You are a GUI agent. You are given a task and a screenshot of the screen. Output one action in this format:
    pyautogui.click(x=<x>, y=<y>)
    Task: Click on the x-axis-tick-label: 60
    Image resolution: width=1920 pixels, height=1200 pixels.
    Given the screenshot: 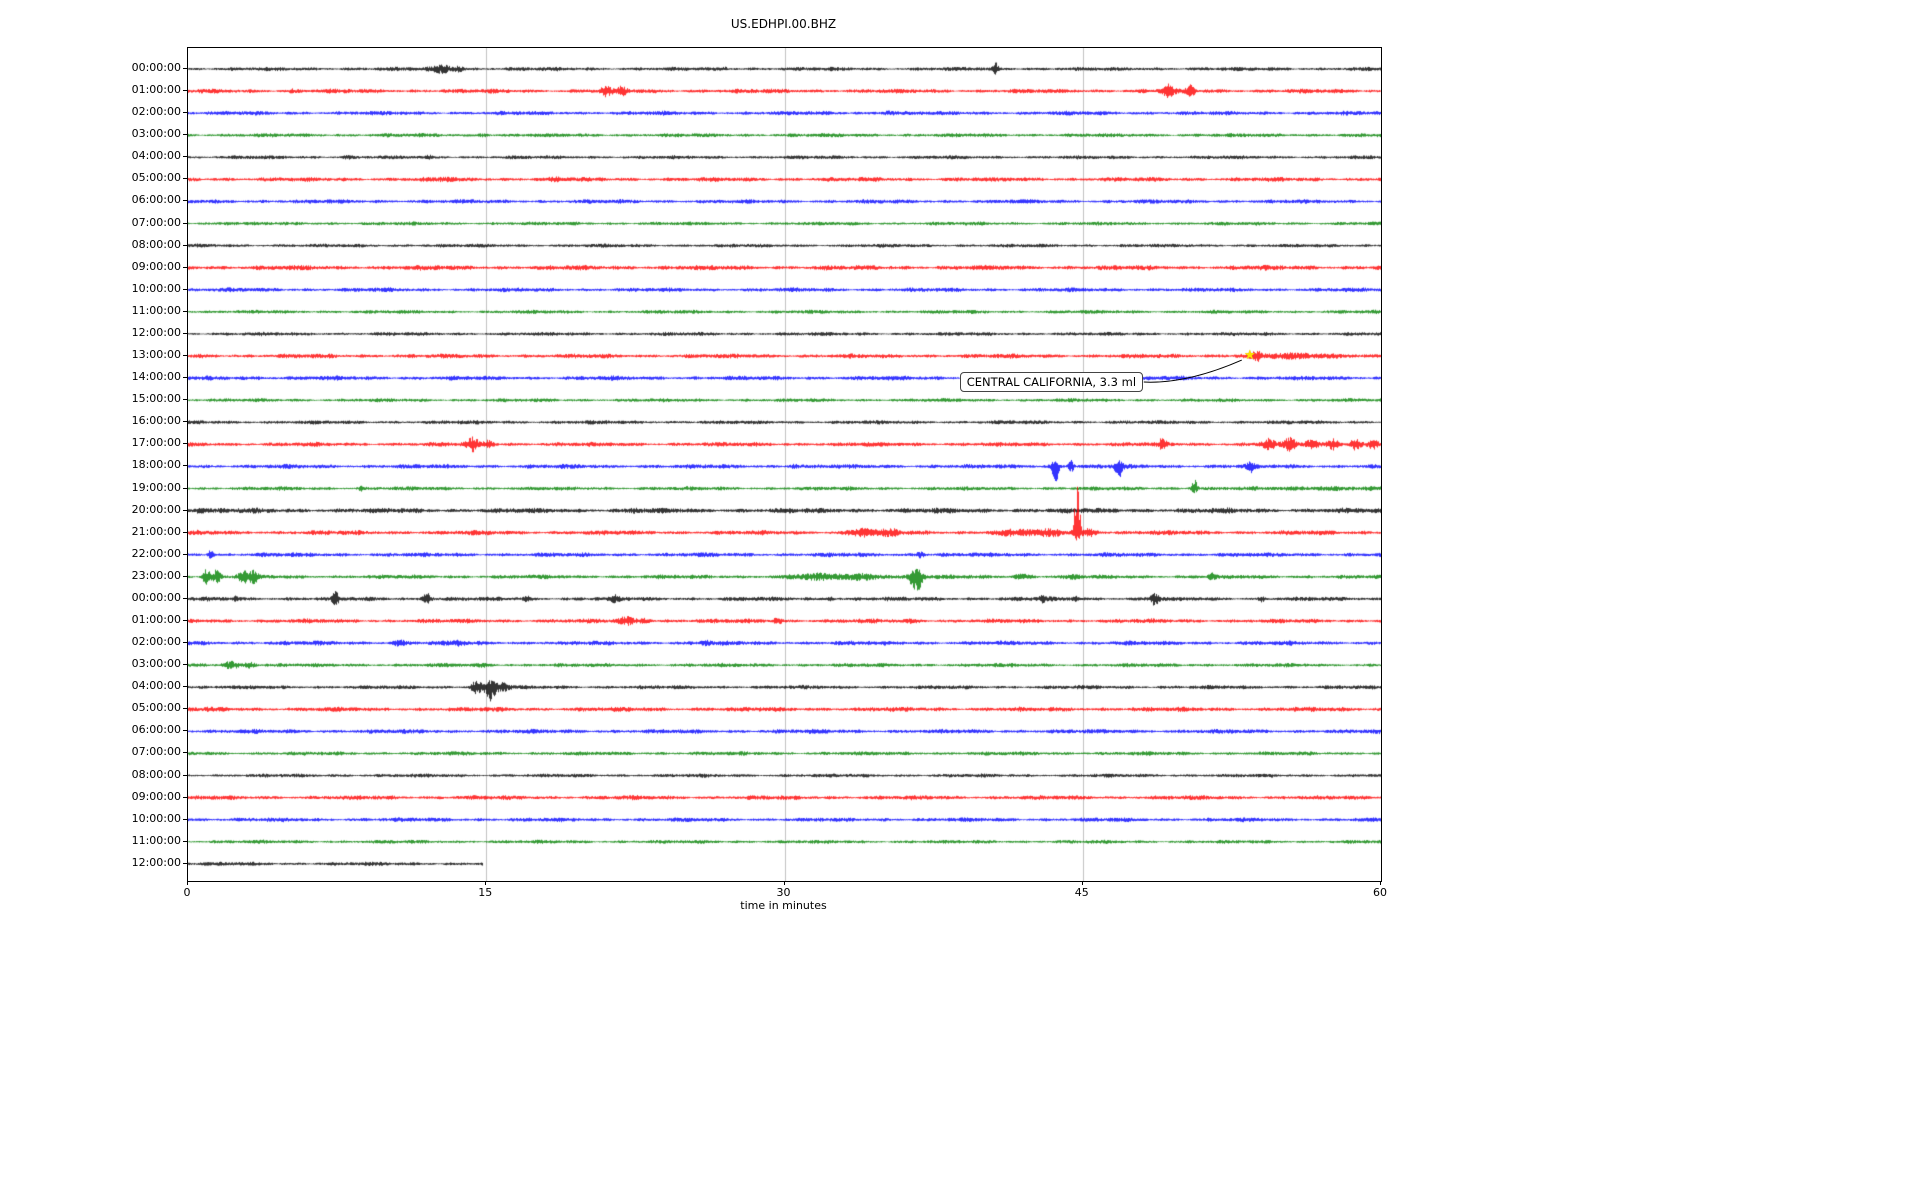 What is the action you would take?
    pyautogui.click(x=1380, y=892)
    